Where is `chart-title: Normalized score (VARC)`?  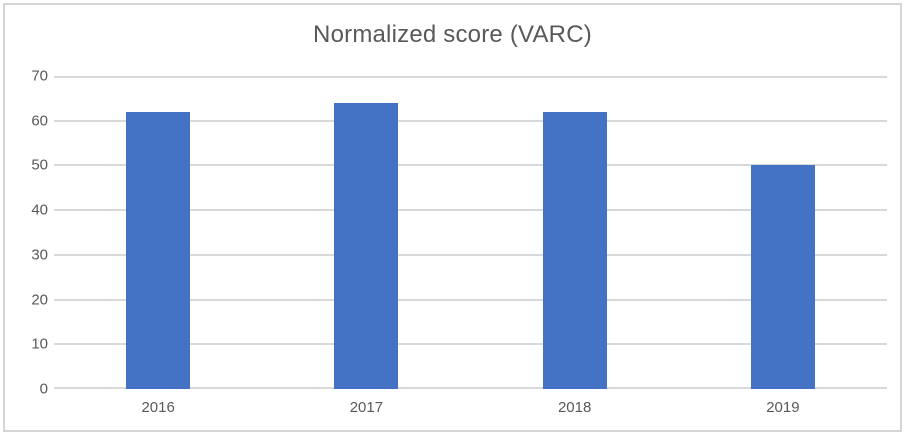
chart-title: Normalized score (VARC) is located at coordinates (452, 34).